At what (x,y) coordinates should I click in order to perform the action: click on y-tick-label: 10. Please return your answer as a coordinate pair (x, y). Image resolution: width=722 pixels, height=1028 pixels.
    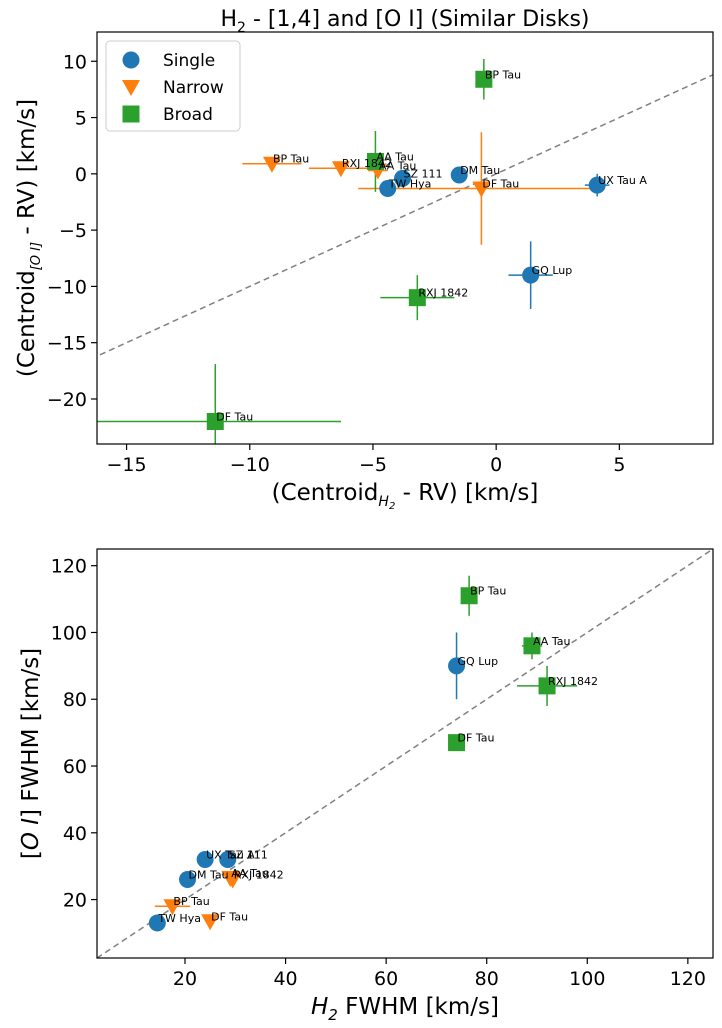
    Looking at the image, I should click on (75, 62).